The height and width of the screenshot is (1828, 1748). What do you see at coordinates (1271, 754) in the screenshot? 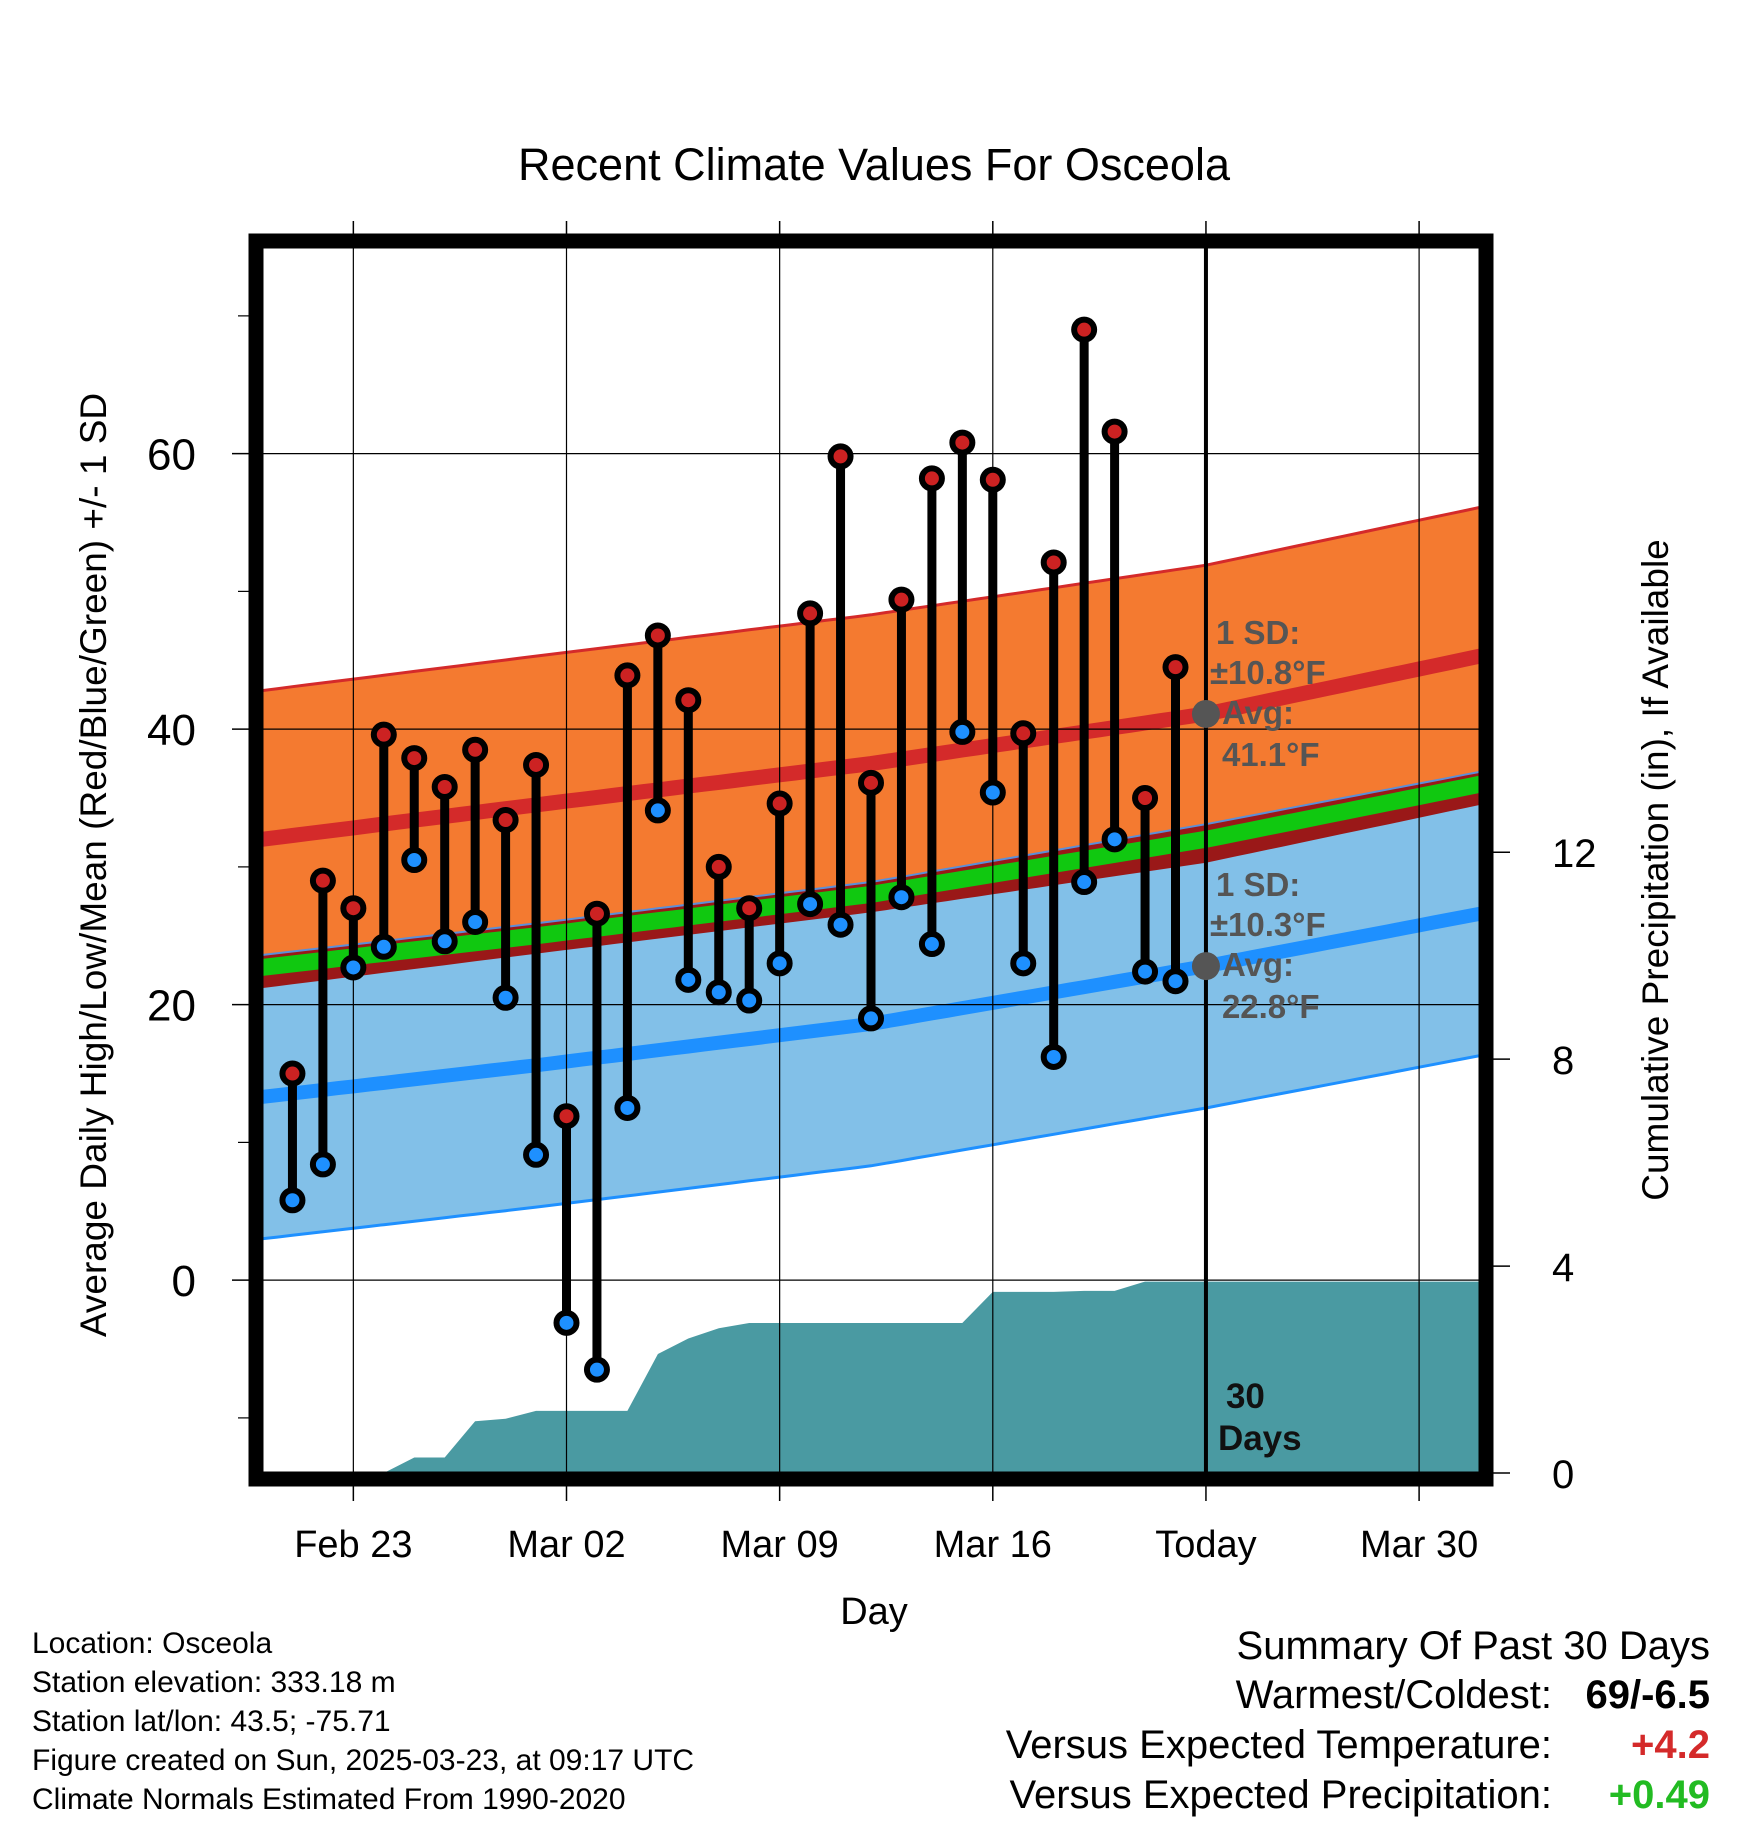
I see `sd-annotation-text: 41.1°F` at bounding box center [1271, 754].